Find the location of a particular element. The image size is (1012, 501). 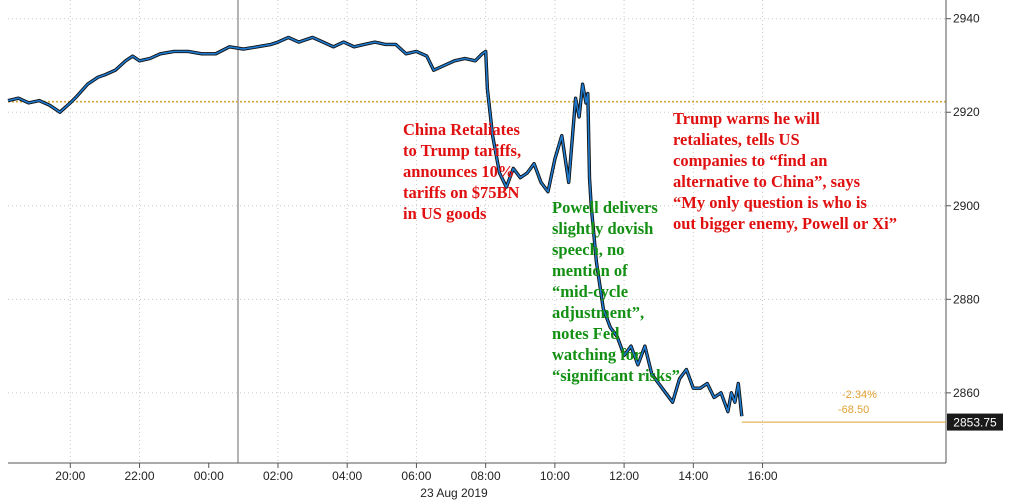

annotation-line: “mid-cycle is located at coordinates (590, 291).